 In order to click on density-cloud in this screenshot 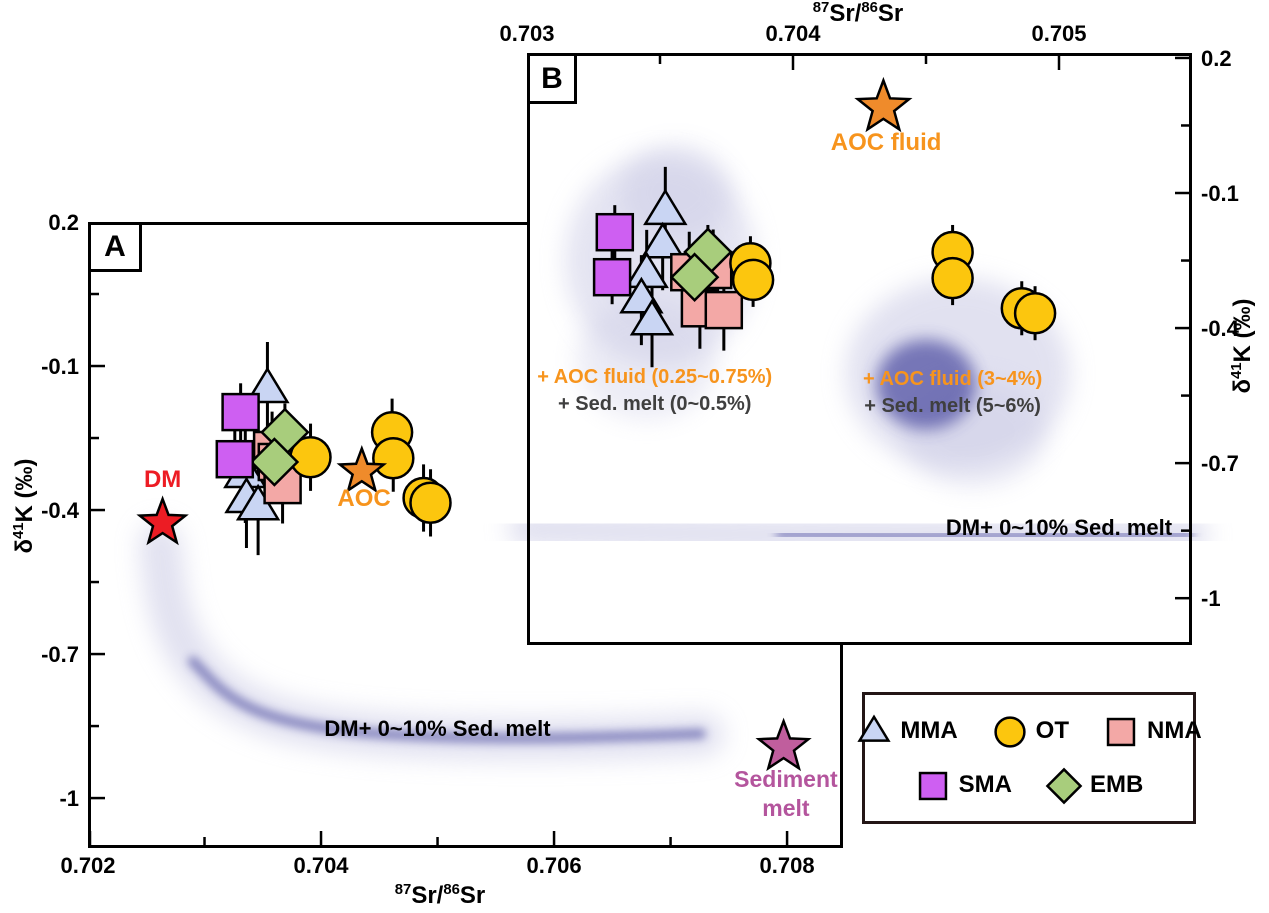, I will do `click(432, 641)`.